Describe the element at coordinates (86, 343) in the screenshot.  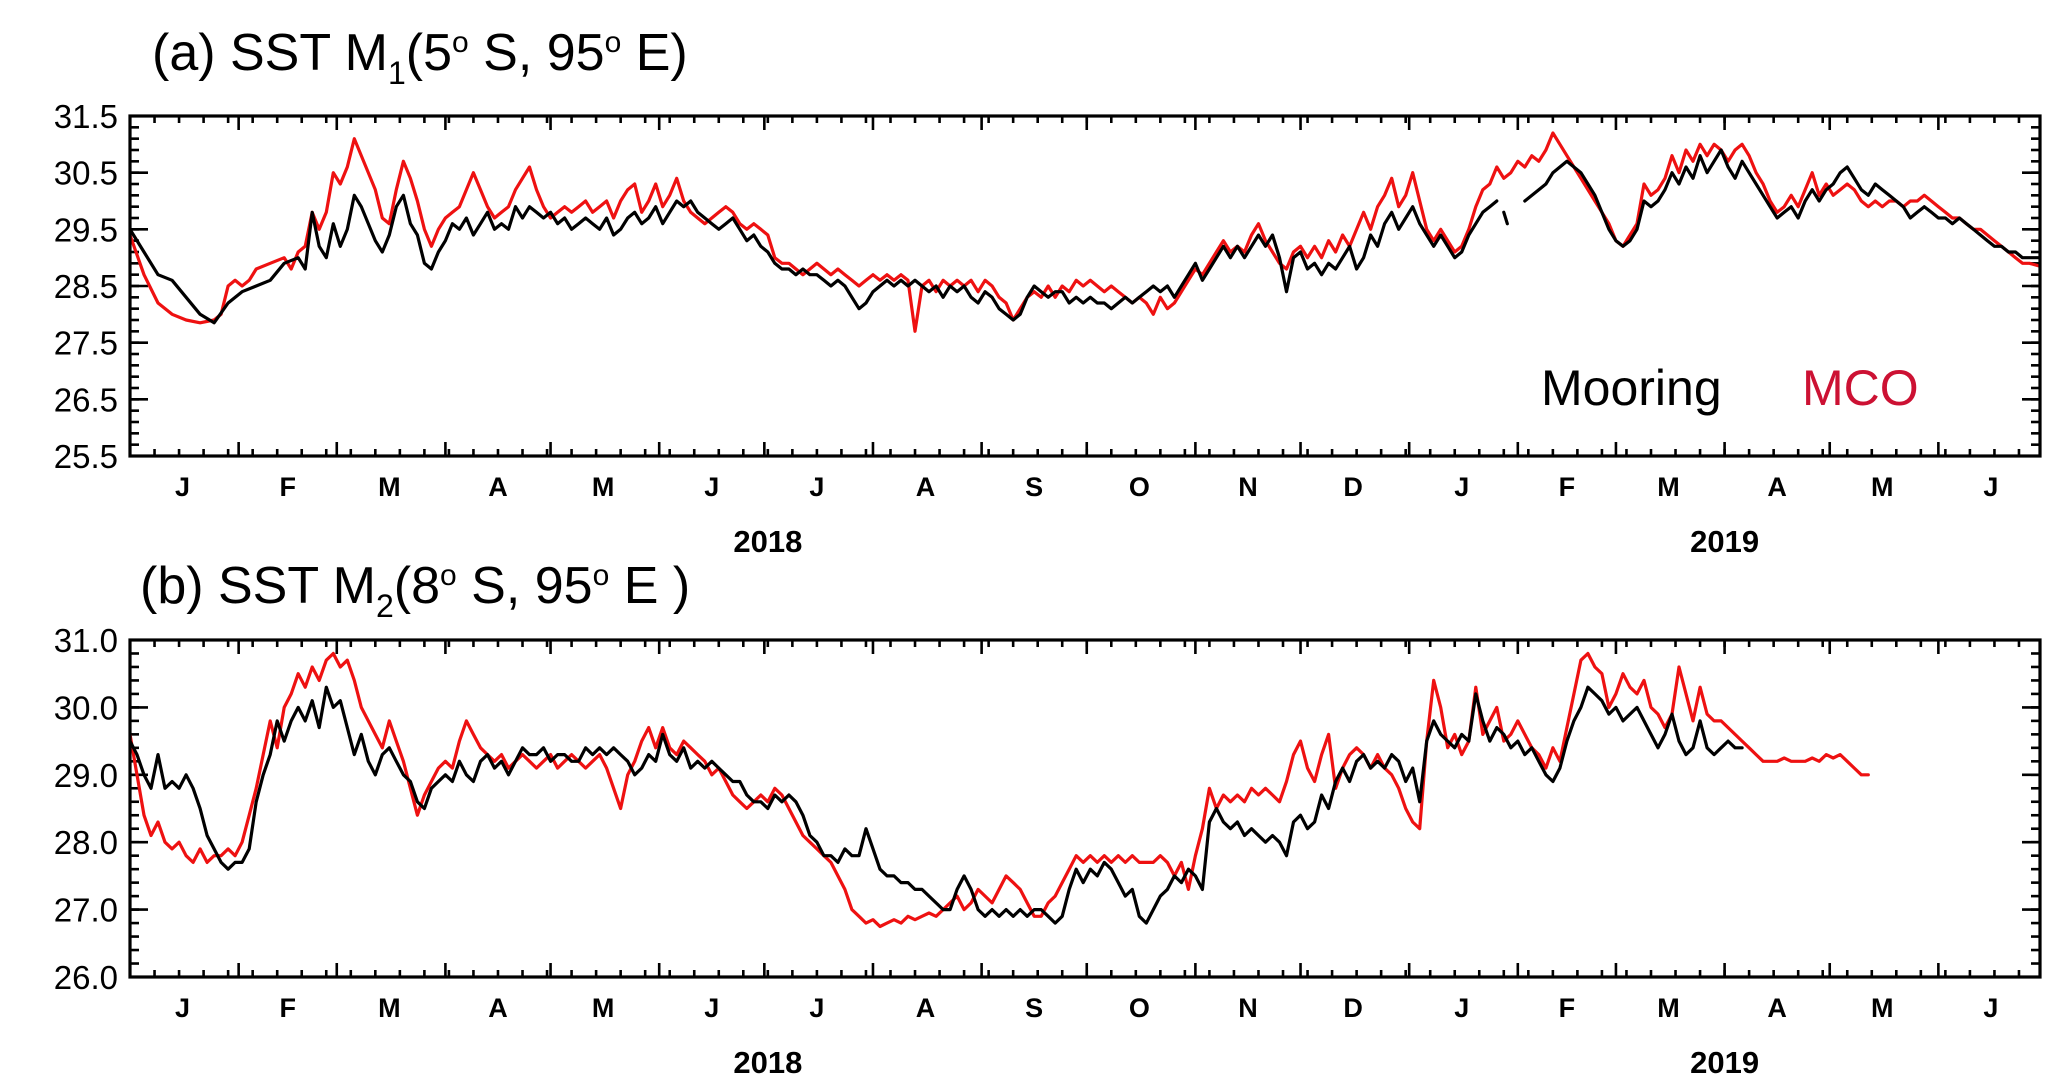
I see `y-tick-label: 27.5` at that location.